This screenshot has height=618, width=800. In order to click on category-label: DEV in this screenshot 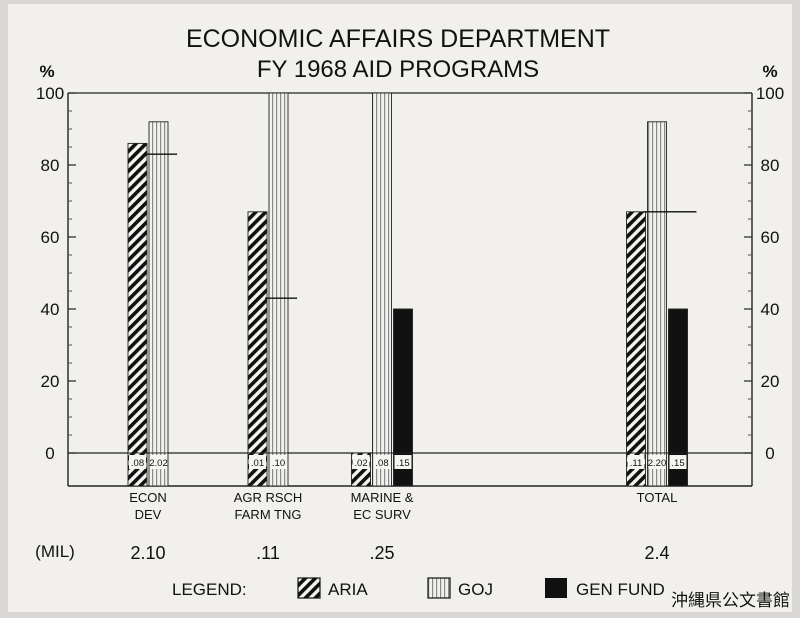, I will do `click(148, 514)`.